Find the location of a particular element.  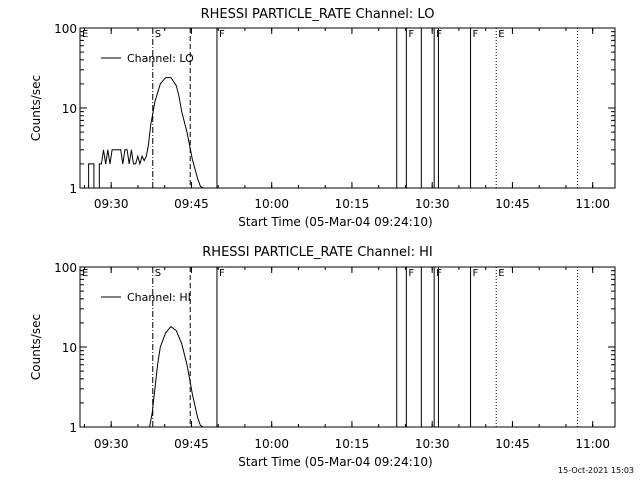

chart-title: RHESSI PARTICLE_RATE Channel: LO is located at coordinates (318, 14).